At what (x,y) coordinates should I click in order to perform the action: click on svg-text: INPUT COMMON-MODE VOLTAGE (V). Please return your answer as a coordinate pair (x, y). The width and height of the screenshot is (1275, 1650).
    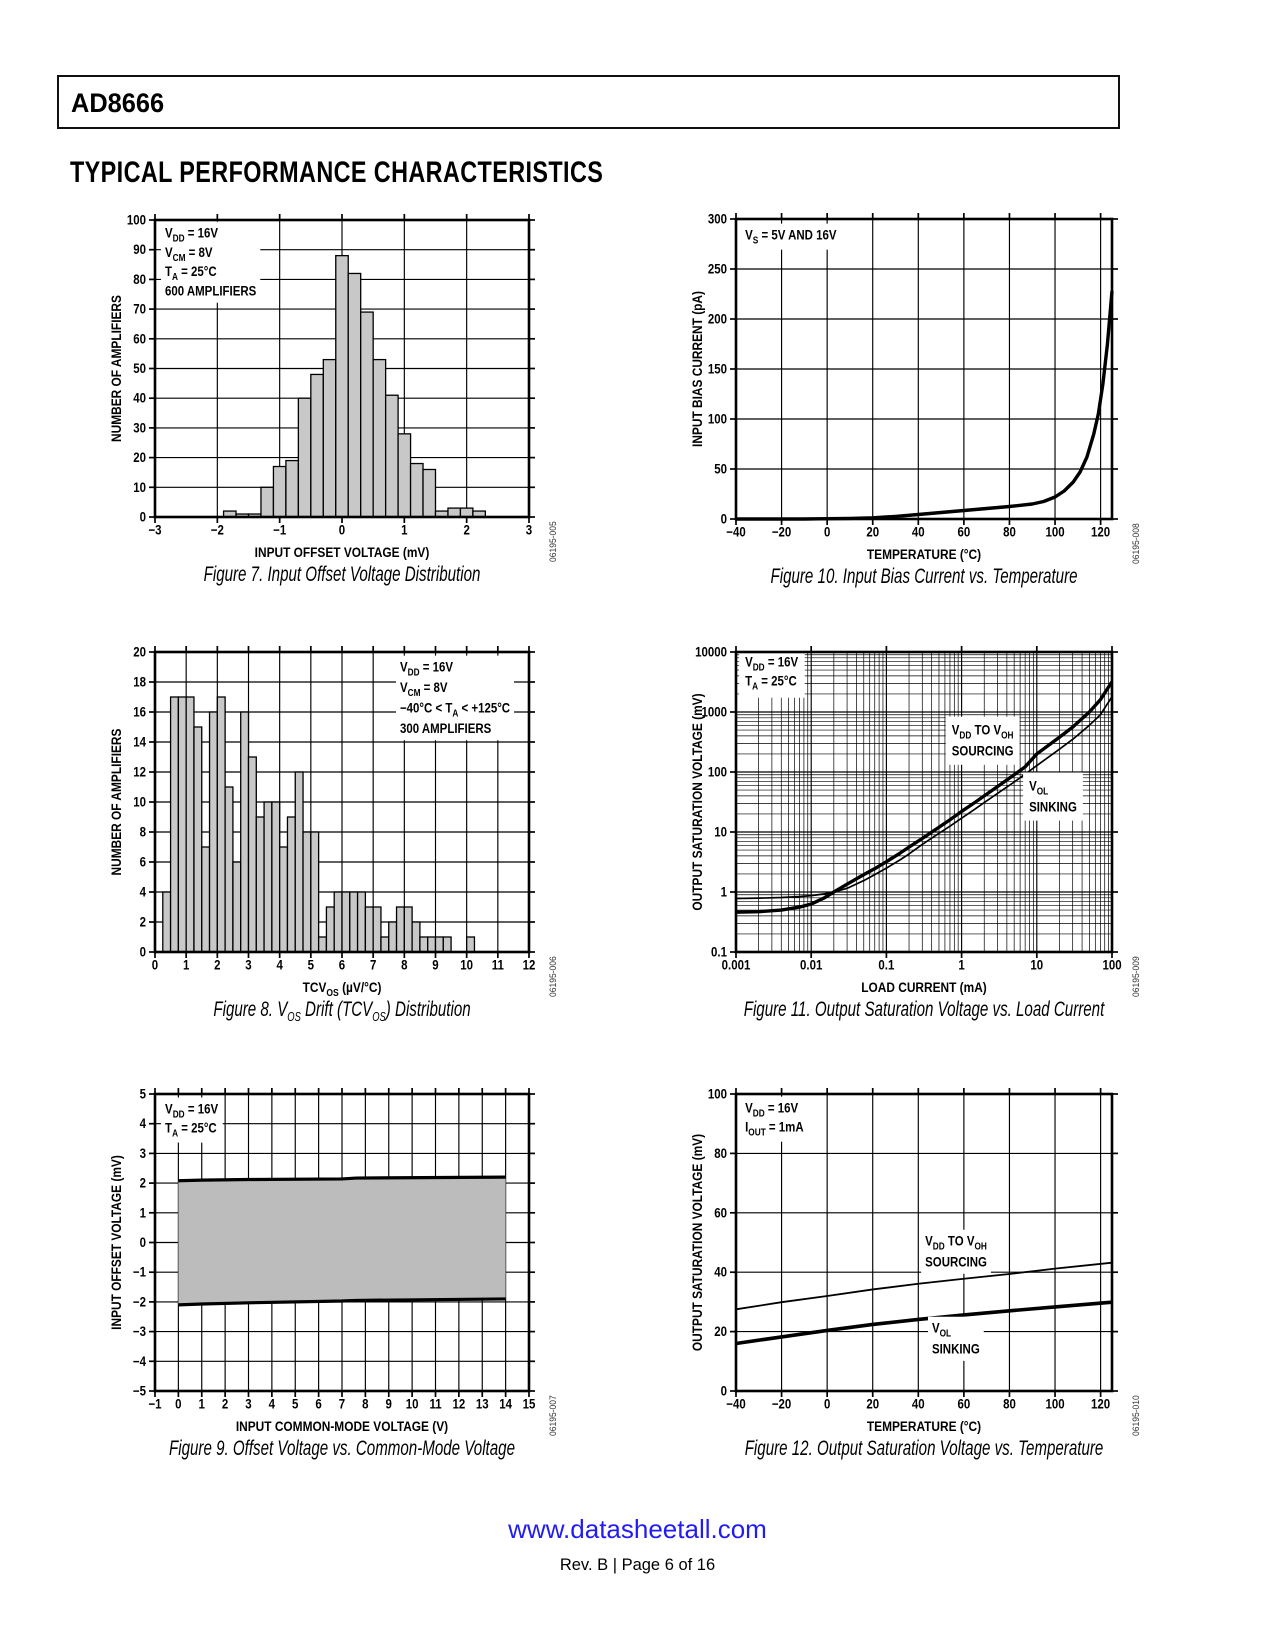
    Looking at the image, I should click on (342, 1426).